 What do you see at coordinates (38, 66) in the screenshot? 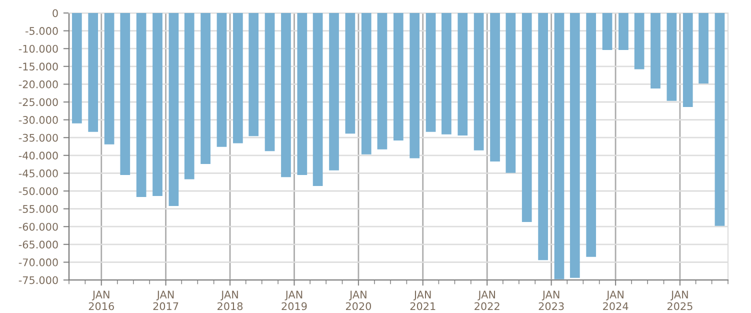
I see `y-tick-label: -15.000` at bounding box center [38, 66].